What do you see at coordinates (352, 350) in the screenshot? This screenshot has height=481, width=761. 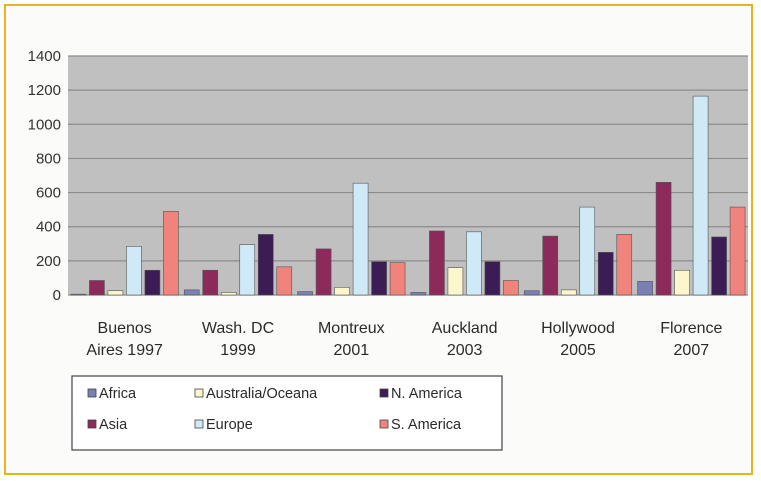 I see `x-category-label: 2001` at bounding box center [352, 350].